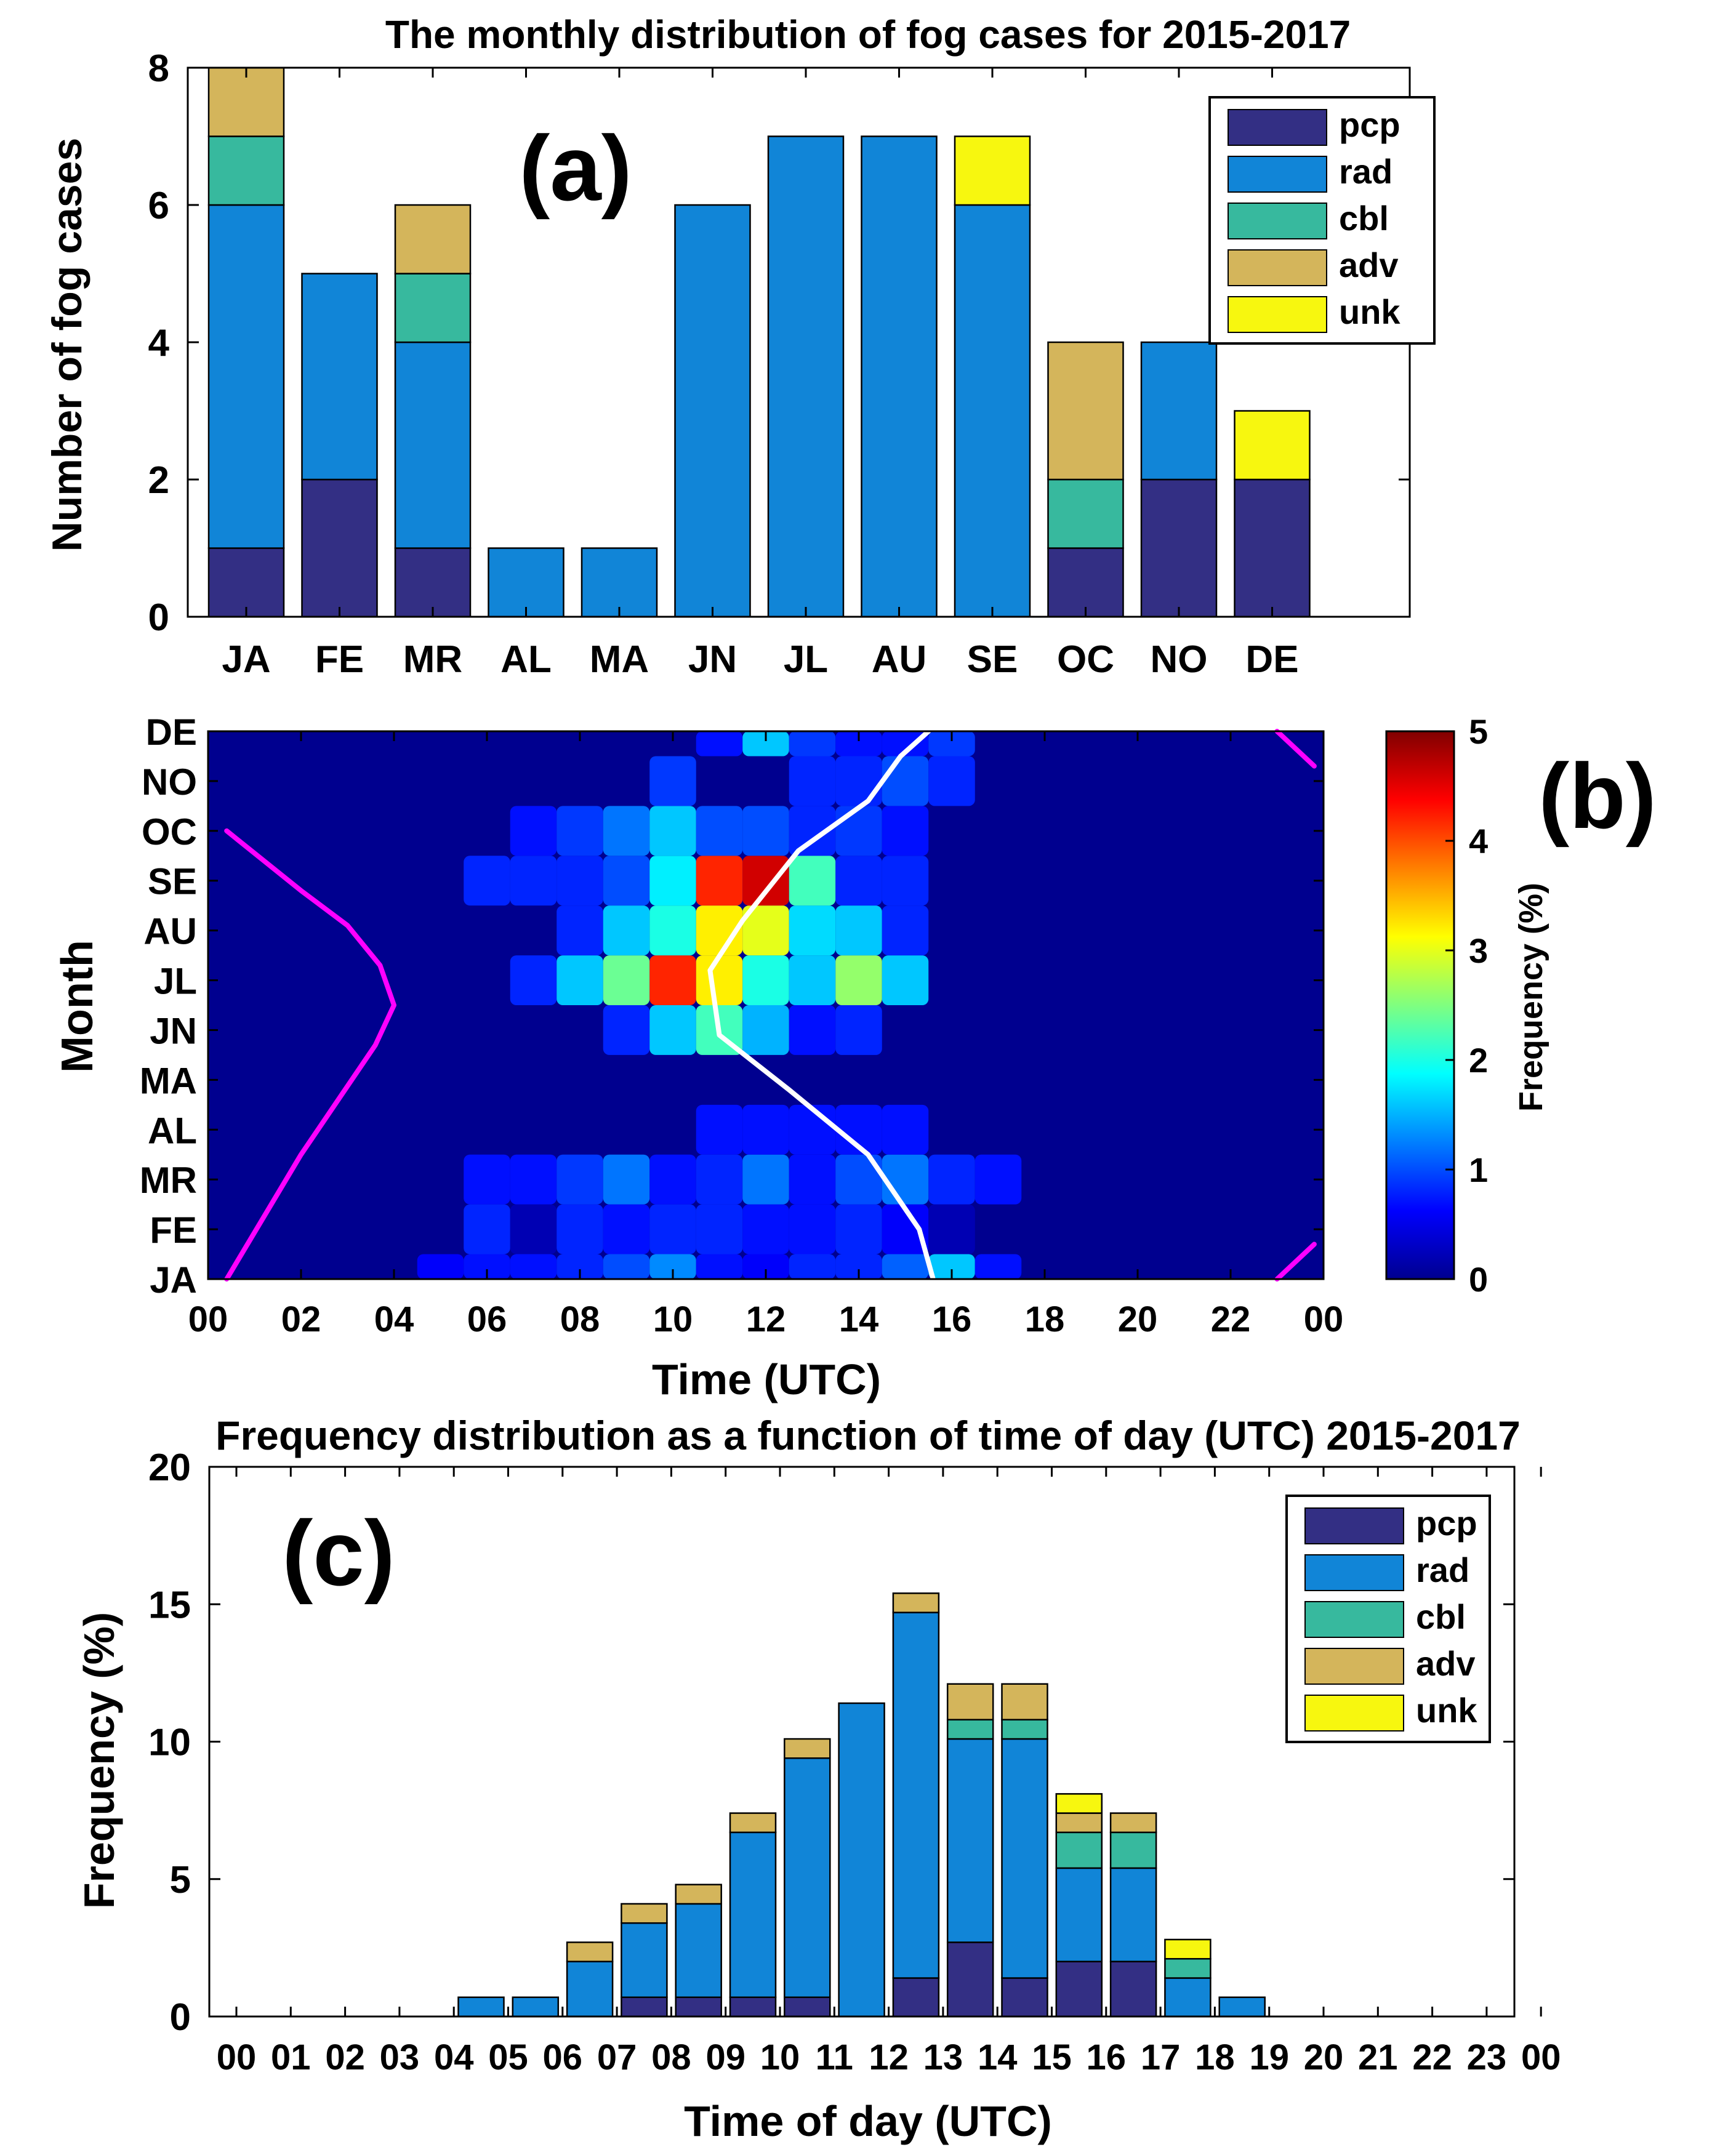 The image size is (1736, 2155). I want to click on panel-c-label: (c), so click(338, 1553).